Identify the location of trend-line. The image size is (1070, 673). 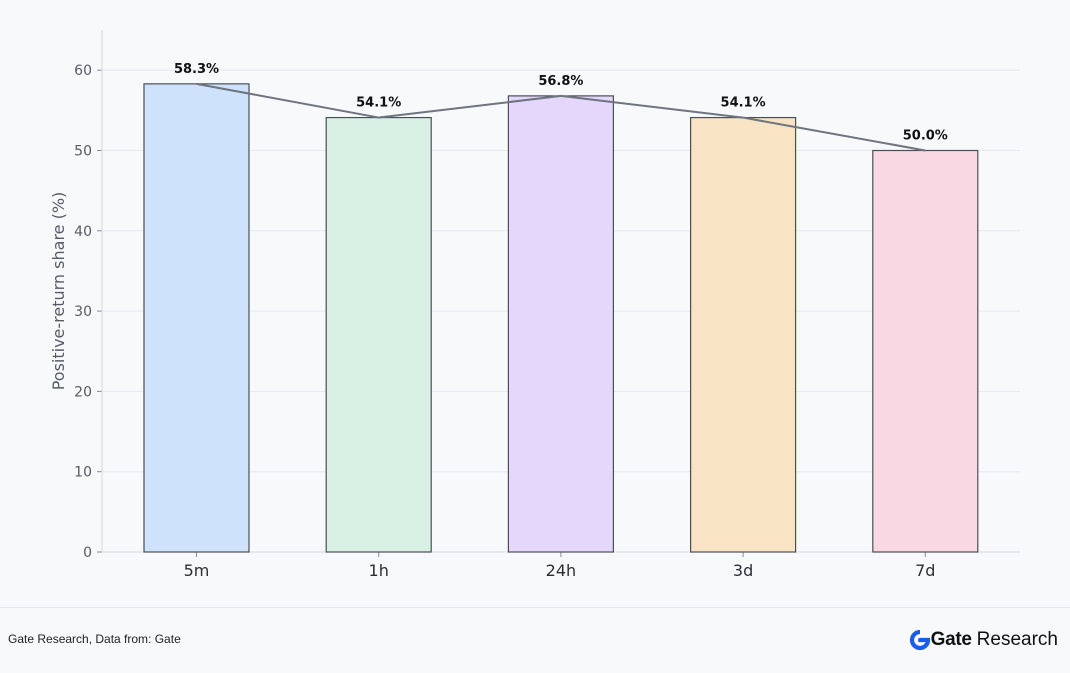
(561, 117).